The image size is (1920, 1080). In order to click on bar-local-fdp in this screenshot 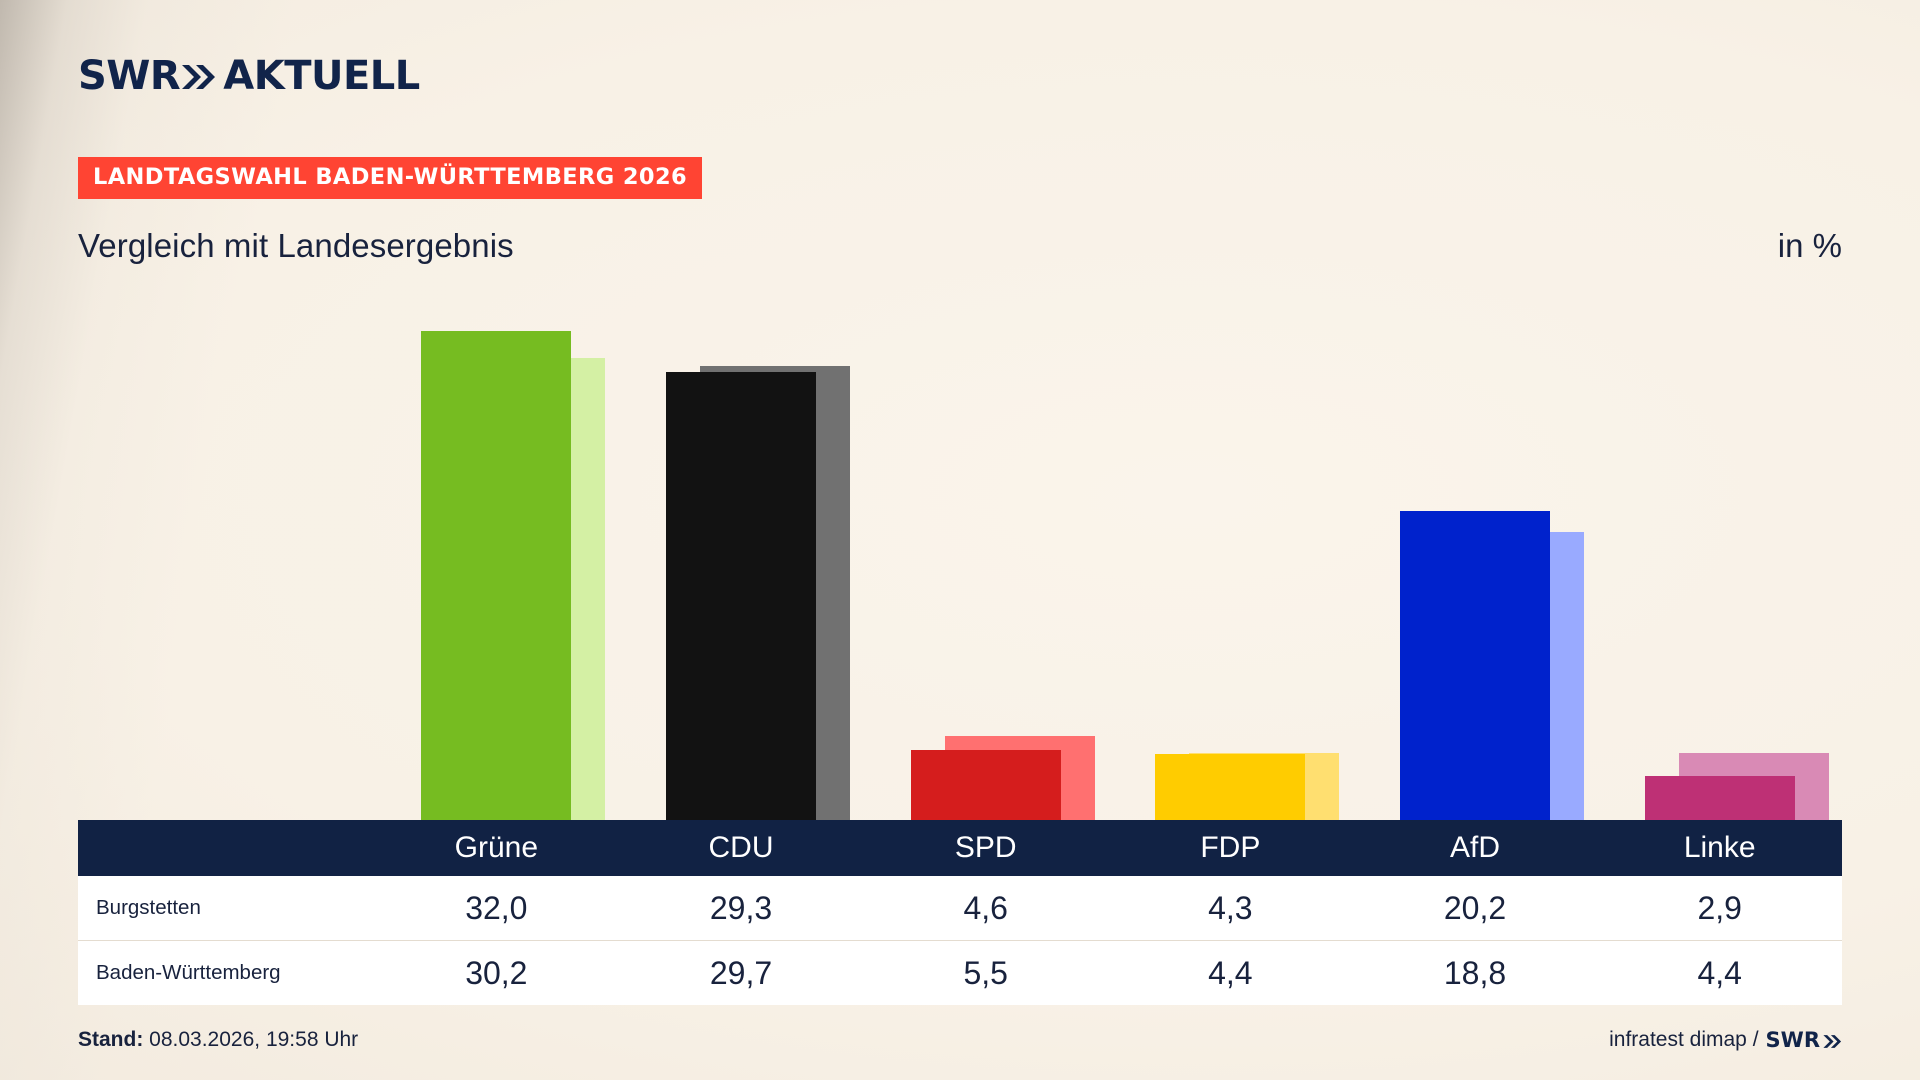, I will do `click(1230, 787)`.